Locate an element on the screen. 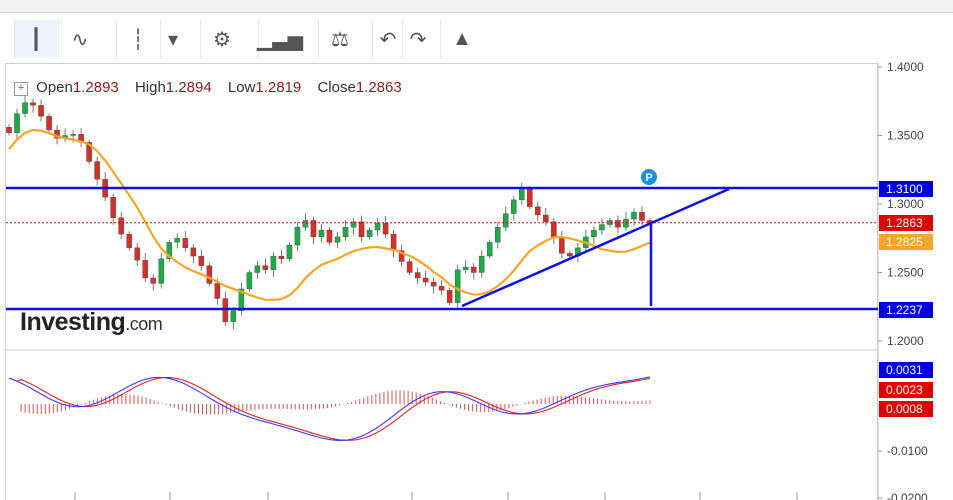 The width and height of the screenshot is (953, 500). indicators-icon: ▁▃▅ is located at coordinates (280, 39).